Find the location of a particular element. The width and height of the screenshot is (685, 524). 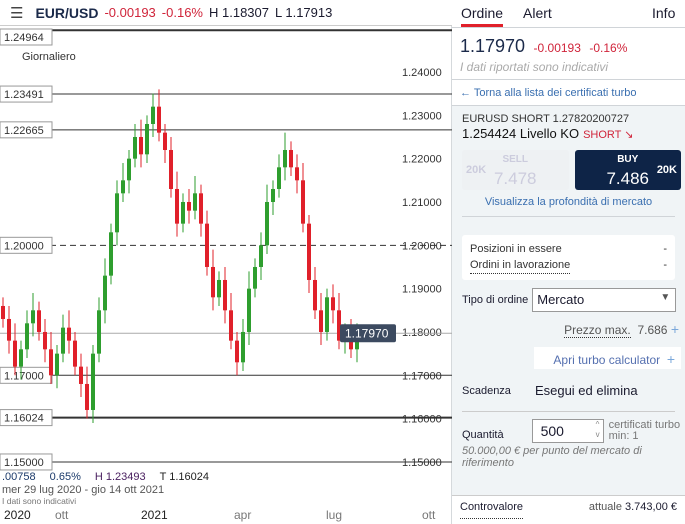

positions-label: Posizioni in essere is located at coordinates (516, 249).